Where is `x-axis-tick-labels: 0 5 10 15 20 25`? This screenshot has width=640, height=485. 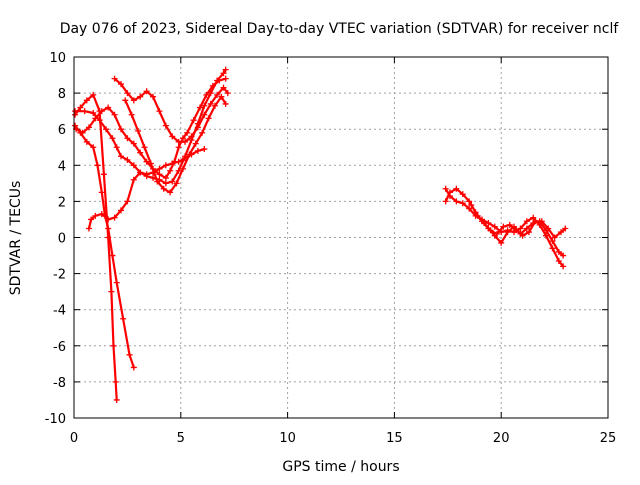 x-axis-tick-labels: 0 5 10 15 20 25 is located at coordinates (343, 438).